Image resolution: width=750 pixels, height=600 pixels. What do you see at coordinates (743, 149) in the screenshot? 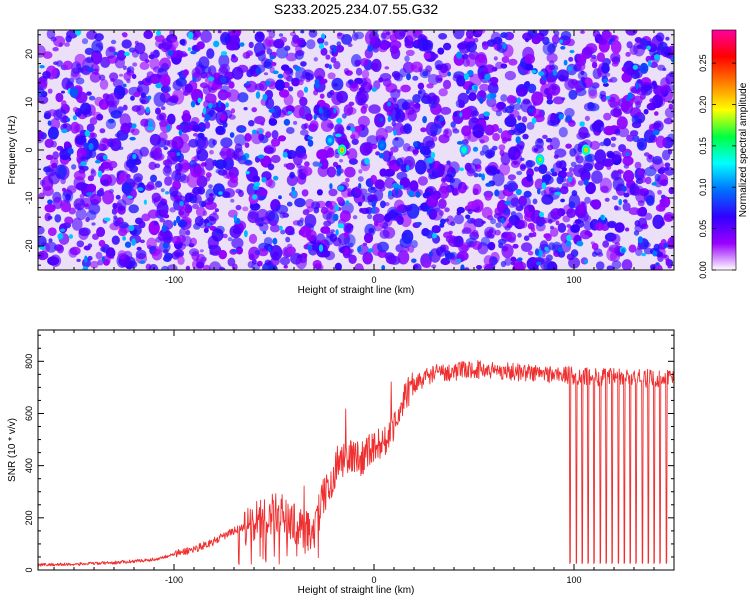
I see `colorbar-label: Normalized spectral amplitude` at bounding box center [743, 149].